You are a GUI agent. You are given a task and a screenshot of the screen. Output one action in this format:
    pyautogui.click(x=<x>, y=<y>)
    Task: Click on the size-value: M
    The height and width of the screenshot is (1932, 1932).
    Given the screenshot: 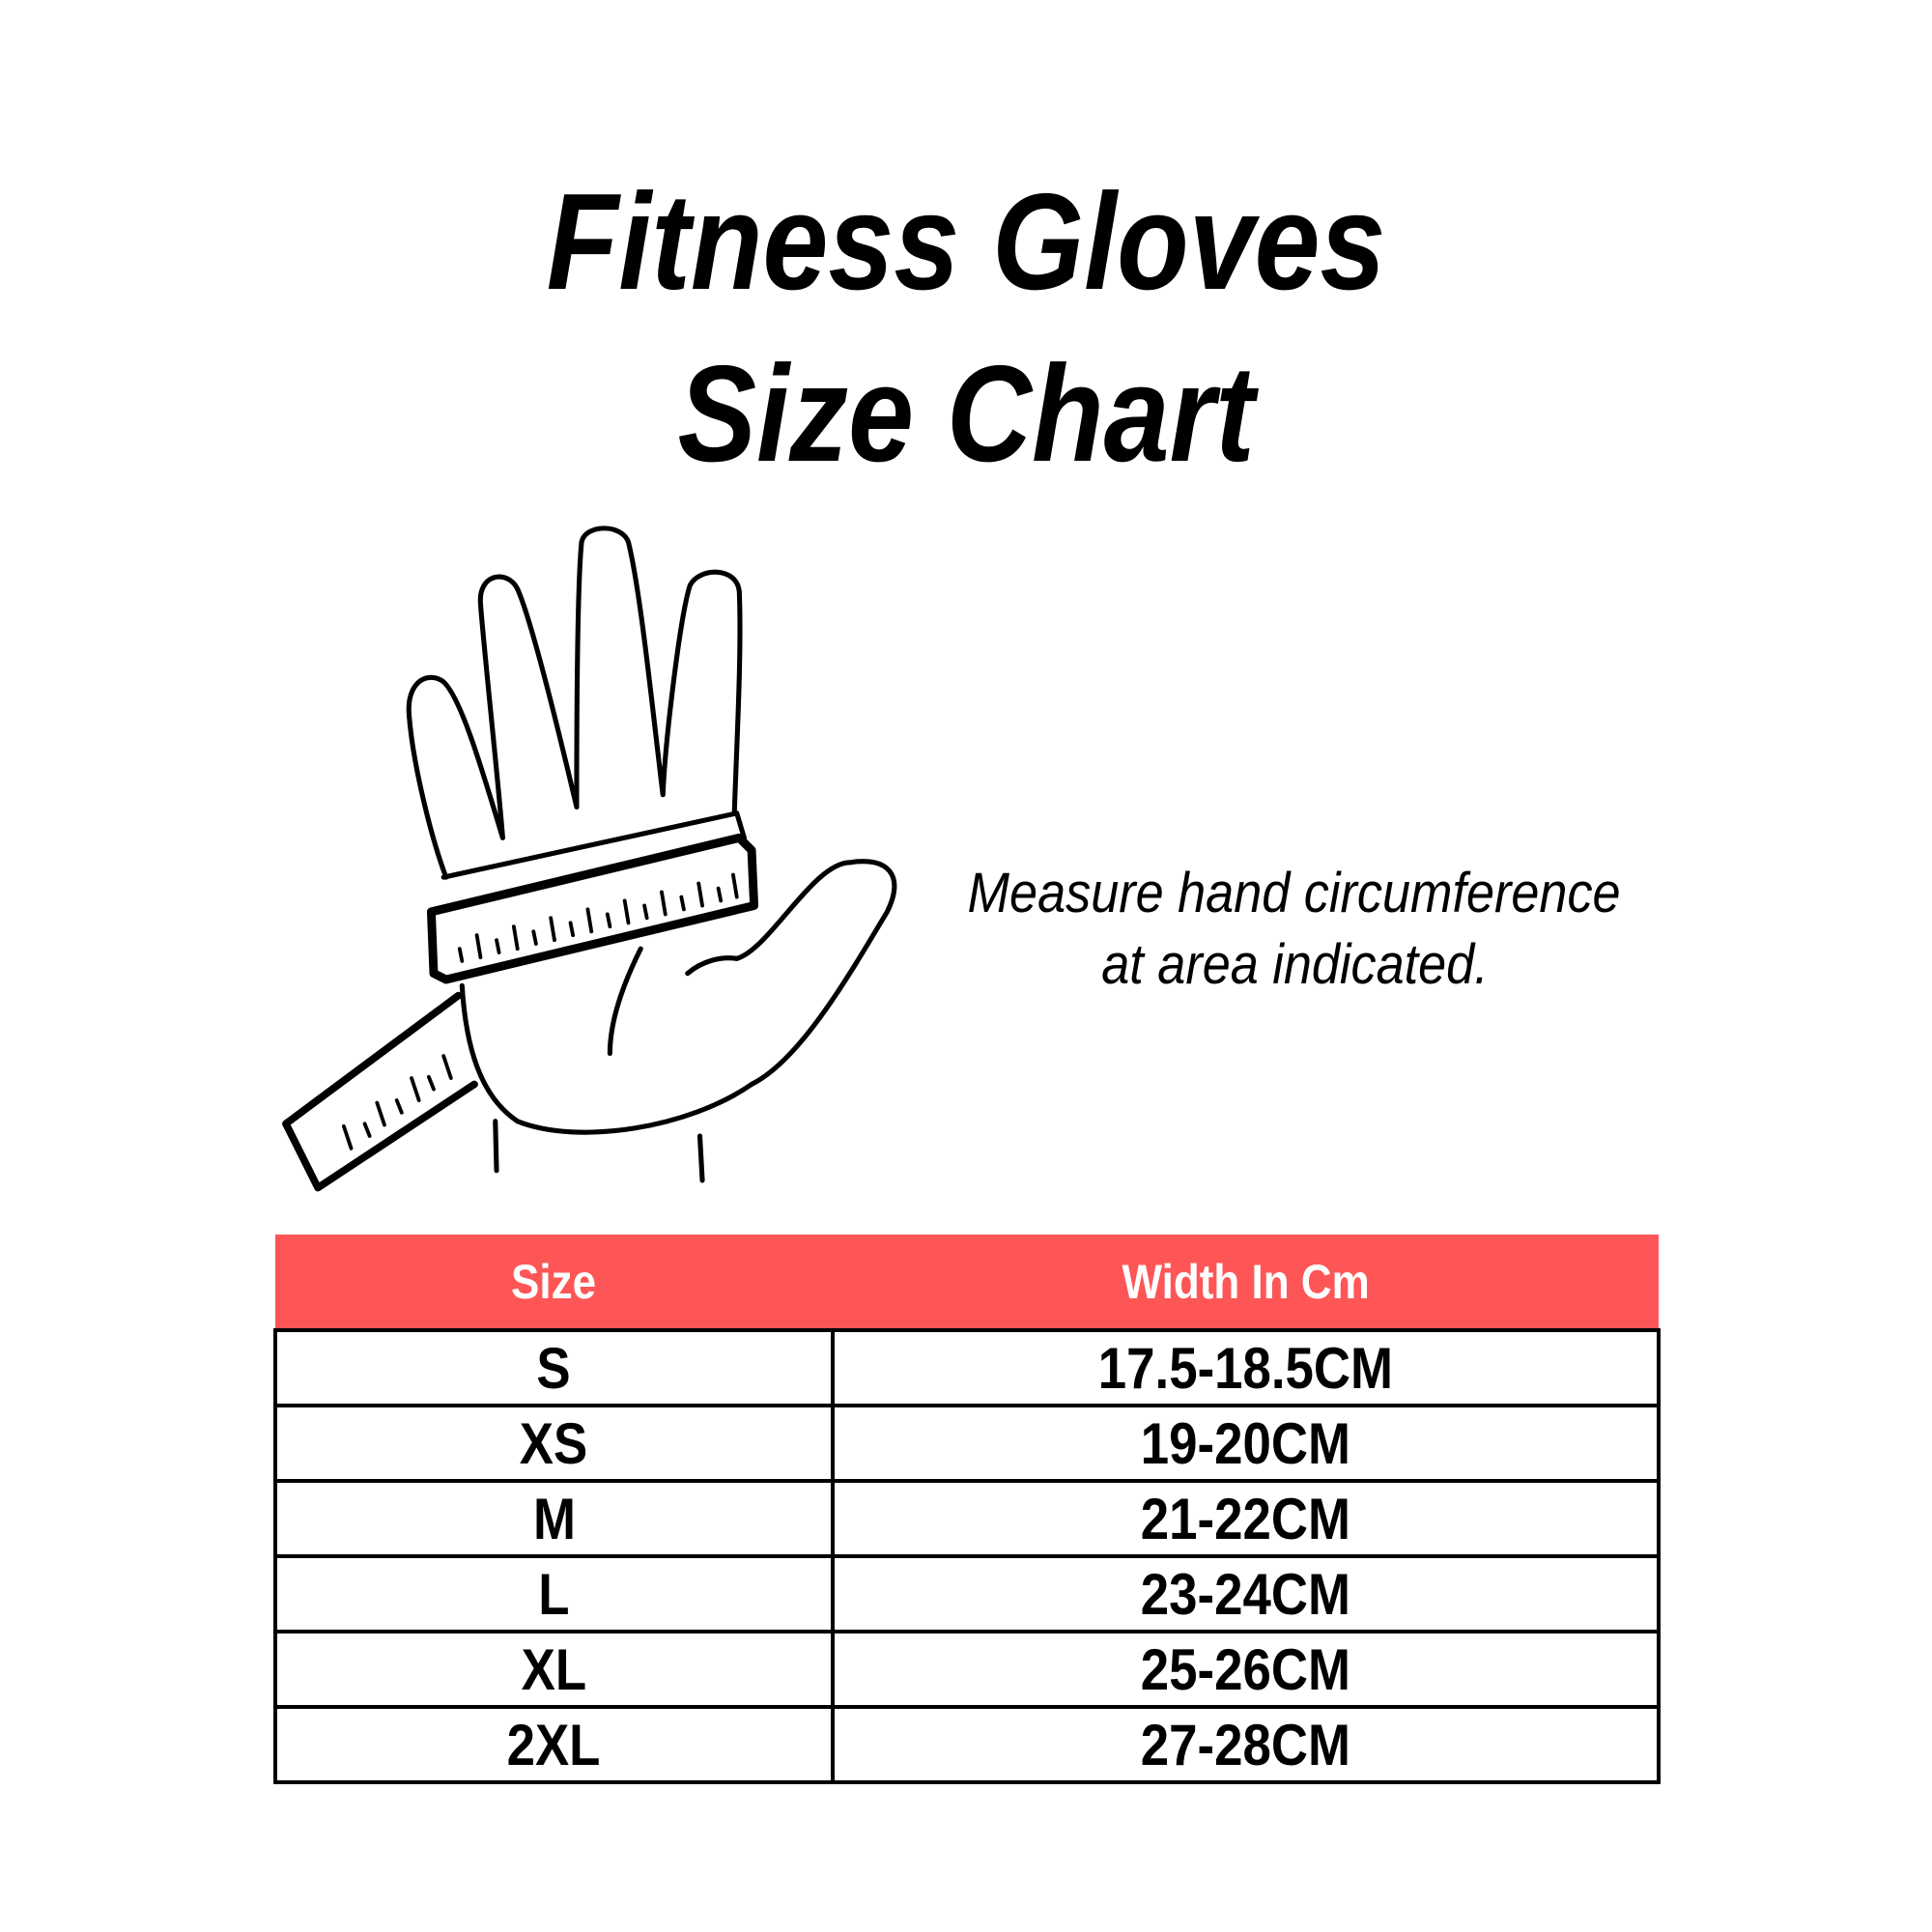 What is the action you would take?
    pyautogui.click(x=554, y=1518)
    